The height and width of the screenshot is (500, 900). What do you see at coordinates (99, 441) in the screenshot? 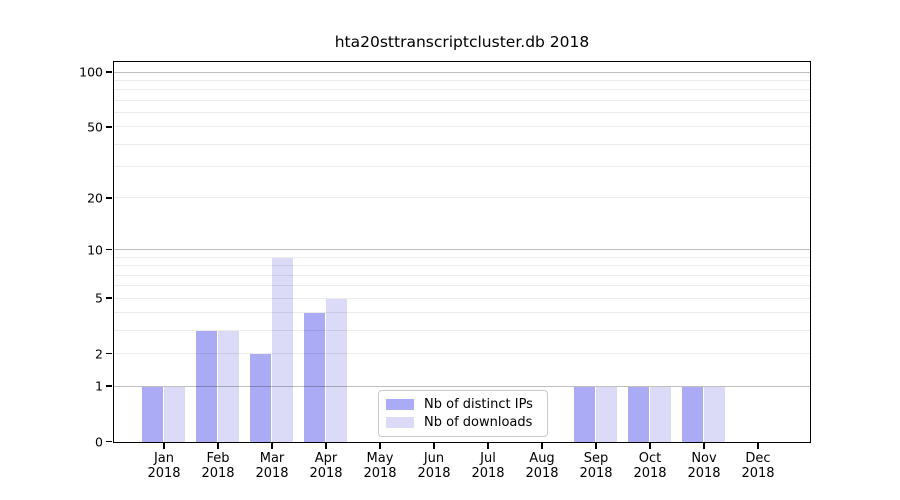
I see `y-tick-label: 0` at bounding box center [99, 441].